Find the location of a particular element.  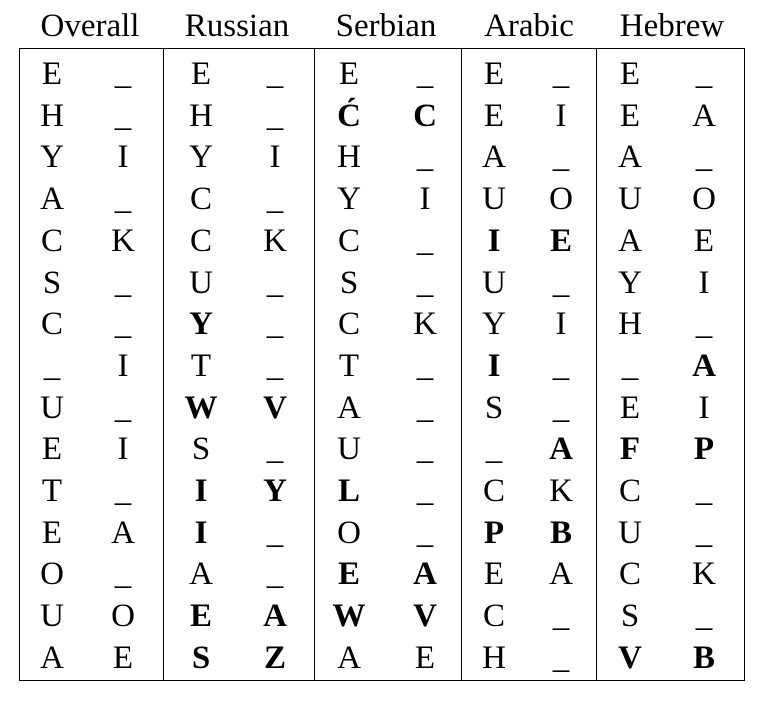

table-cell: V is located at coordinates (630, 657).